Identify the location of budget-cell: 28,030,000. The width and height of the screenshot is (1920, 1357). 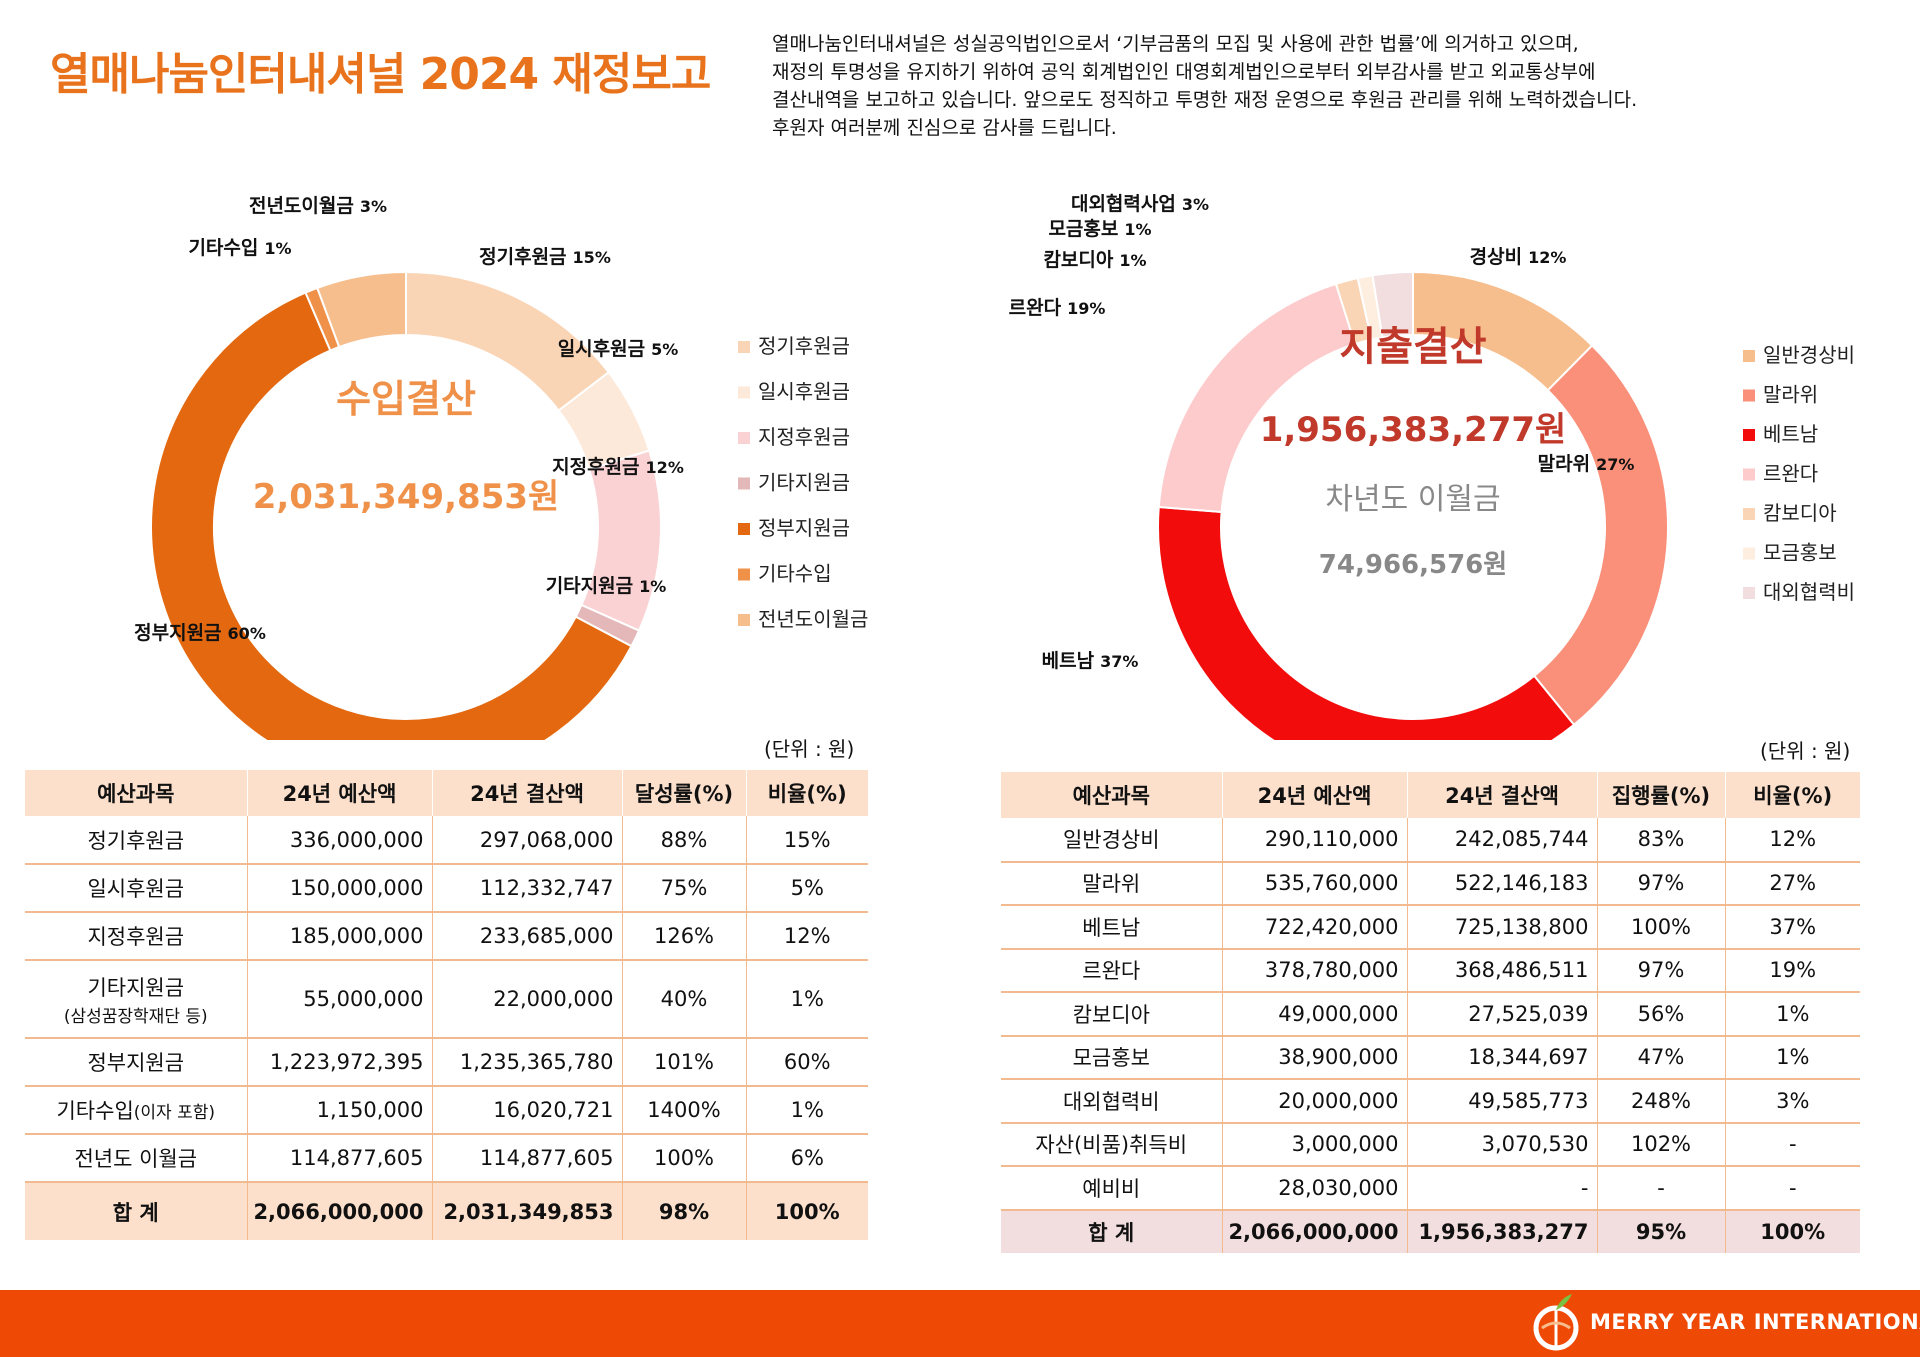
(1315, 1188).